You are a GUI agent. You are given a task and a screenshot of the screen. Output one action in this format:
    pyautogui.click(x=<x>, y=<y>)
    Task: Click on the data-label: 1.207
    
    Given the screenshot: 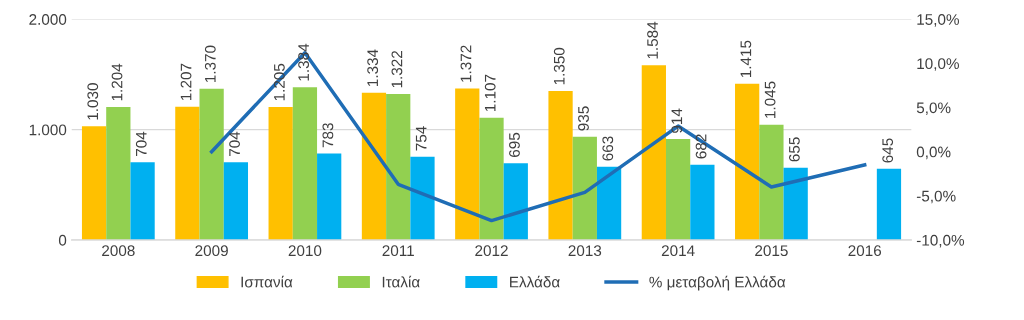 What is the action you would take?
    pyautogui.click(x=186, y=82)
    